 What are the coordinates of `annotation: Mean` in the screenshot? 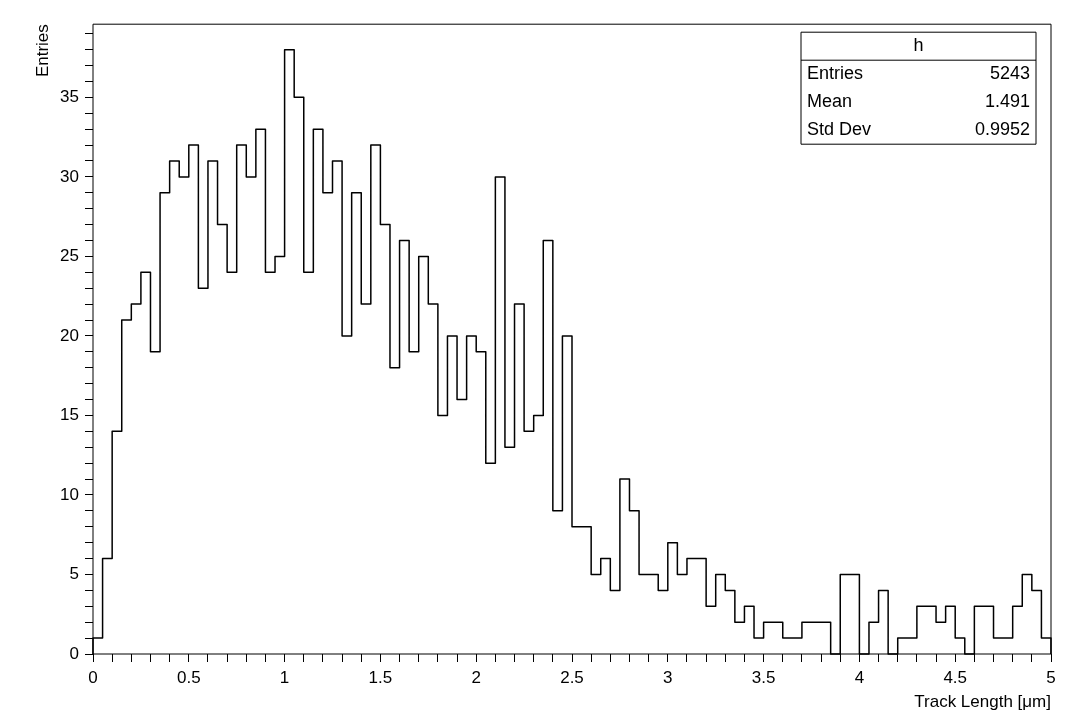 It's located at (830, 101).